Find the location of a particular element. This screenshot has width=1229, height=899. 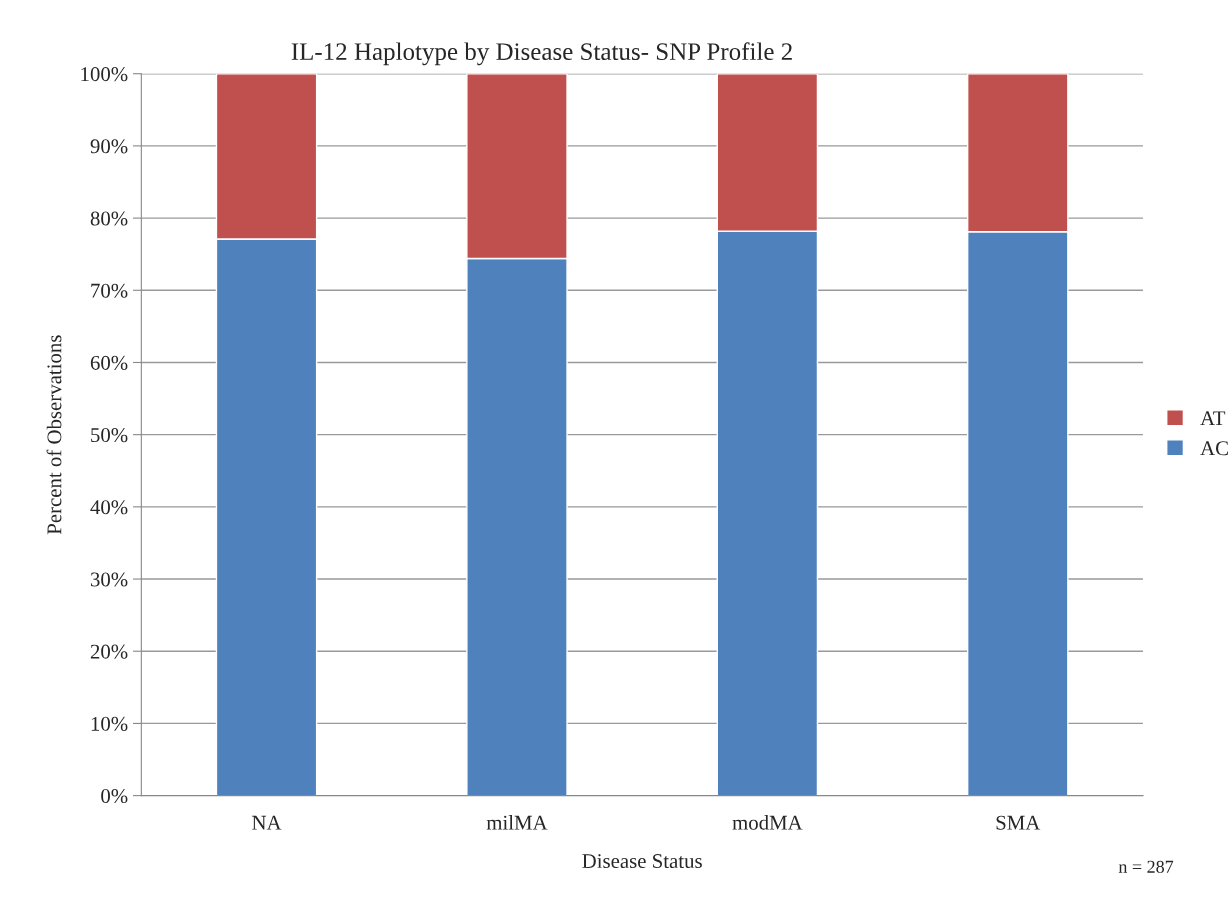

y-tick-label: 10% is located at coordinates (109, 723).